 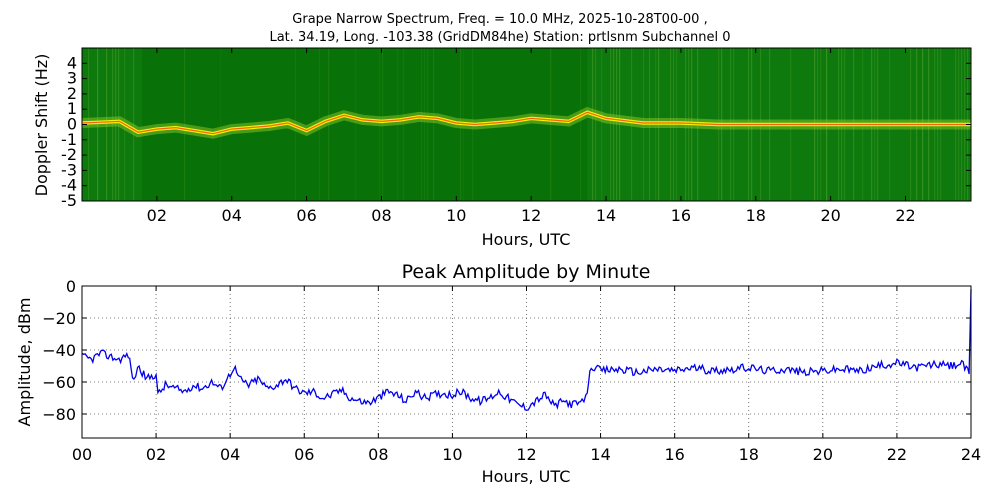 I want to click on spectrogram-y-tick-label: -2, so click(x=69, y=154).